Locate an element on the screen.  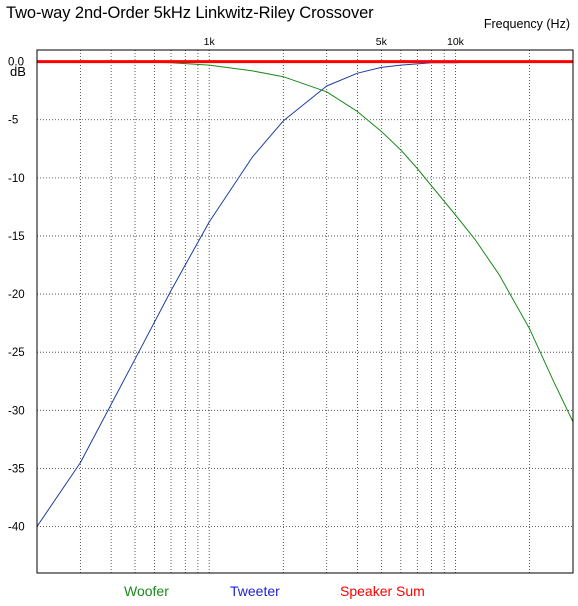
y-tick-label: 0.0 is located at coordinates (16, 63).